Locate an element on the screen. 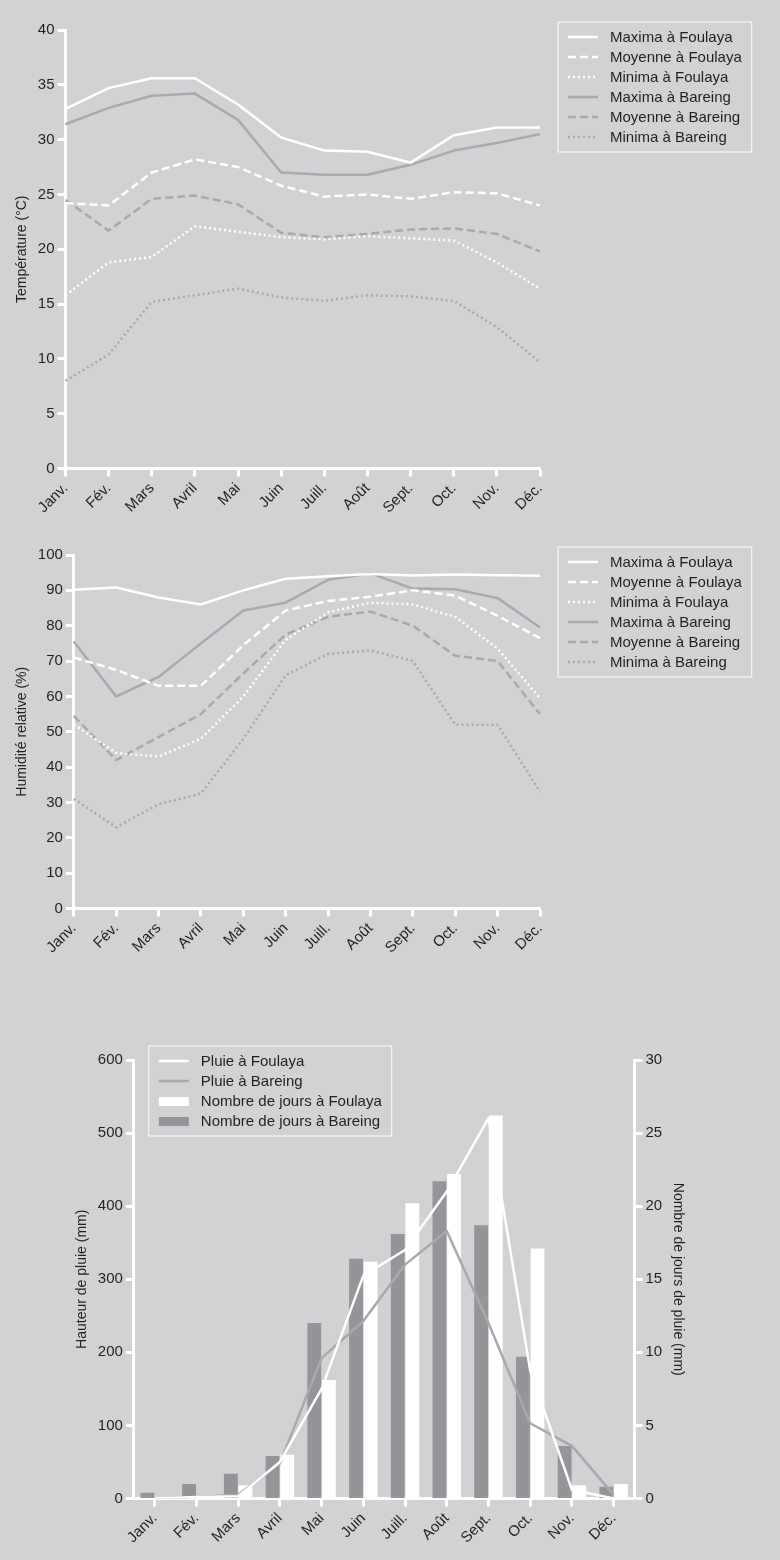 The height and width of the screenshot is (1560, 780). y-tick-label: 400 is located at coordinates (110, 1205).